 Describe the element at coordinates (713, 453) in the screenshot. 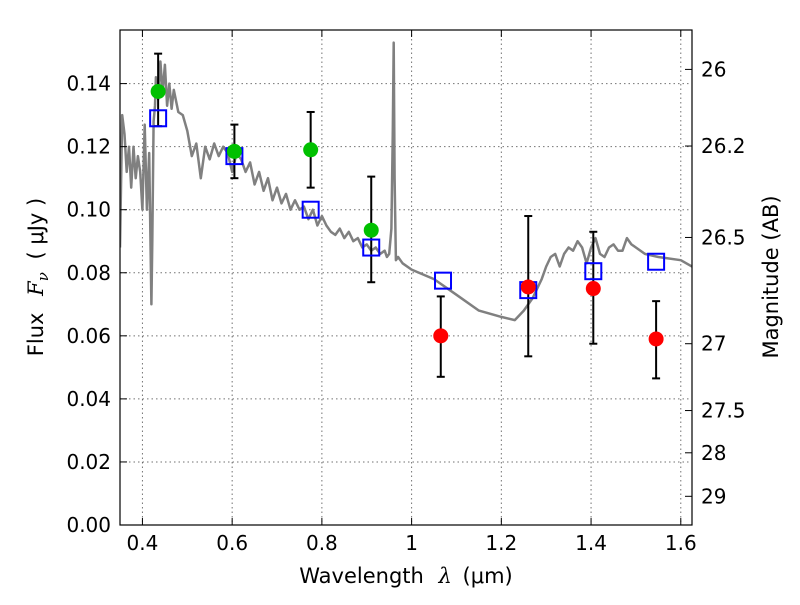

I see `y2-tick-label: 28` at that location.